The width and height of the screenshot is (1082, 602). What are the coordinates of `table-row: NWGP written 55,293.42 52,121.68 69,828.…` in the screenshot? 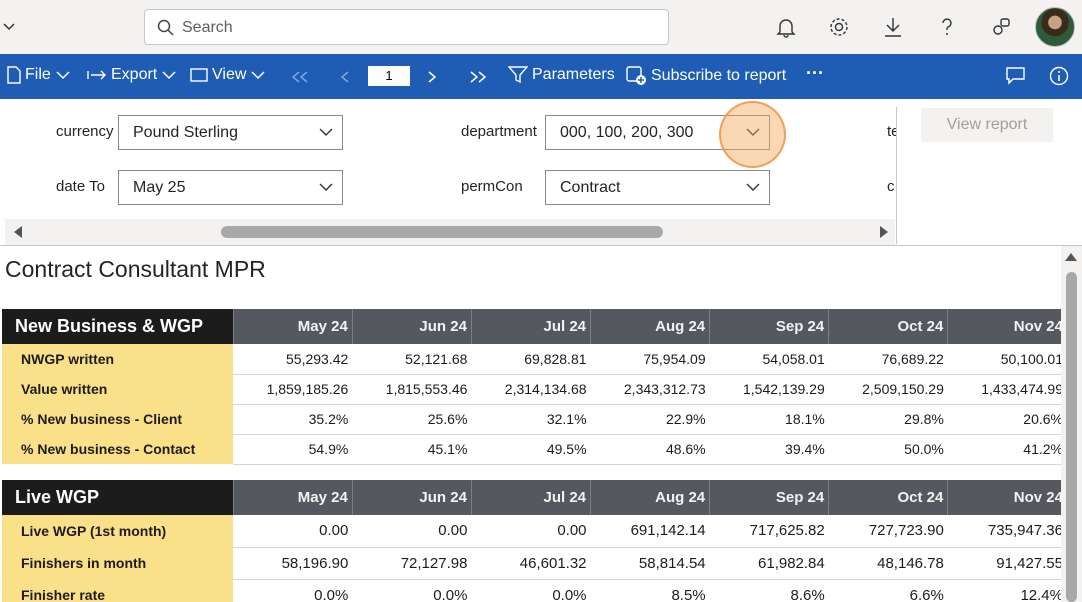 It's located at (534, 359).